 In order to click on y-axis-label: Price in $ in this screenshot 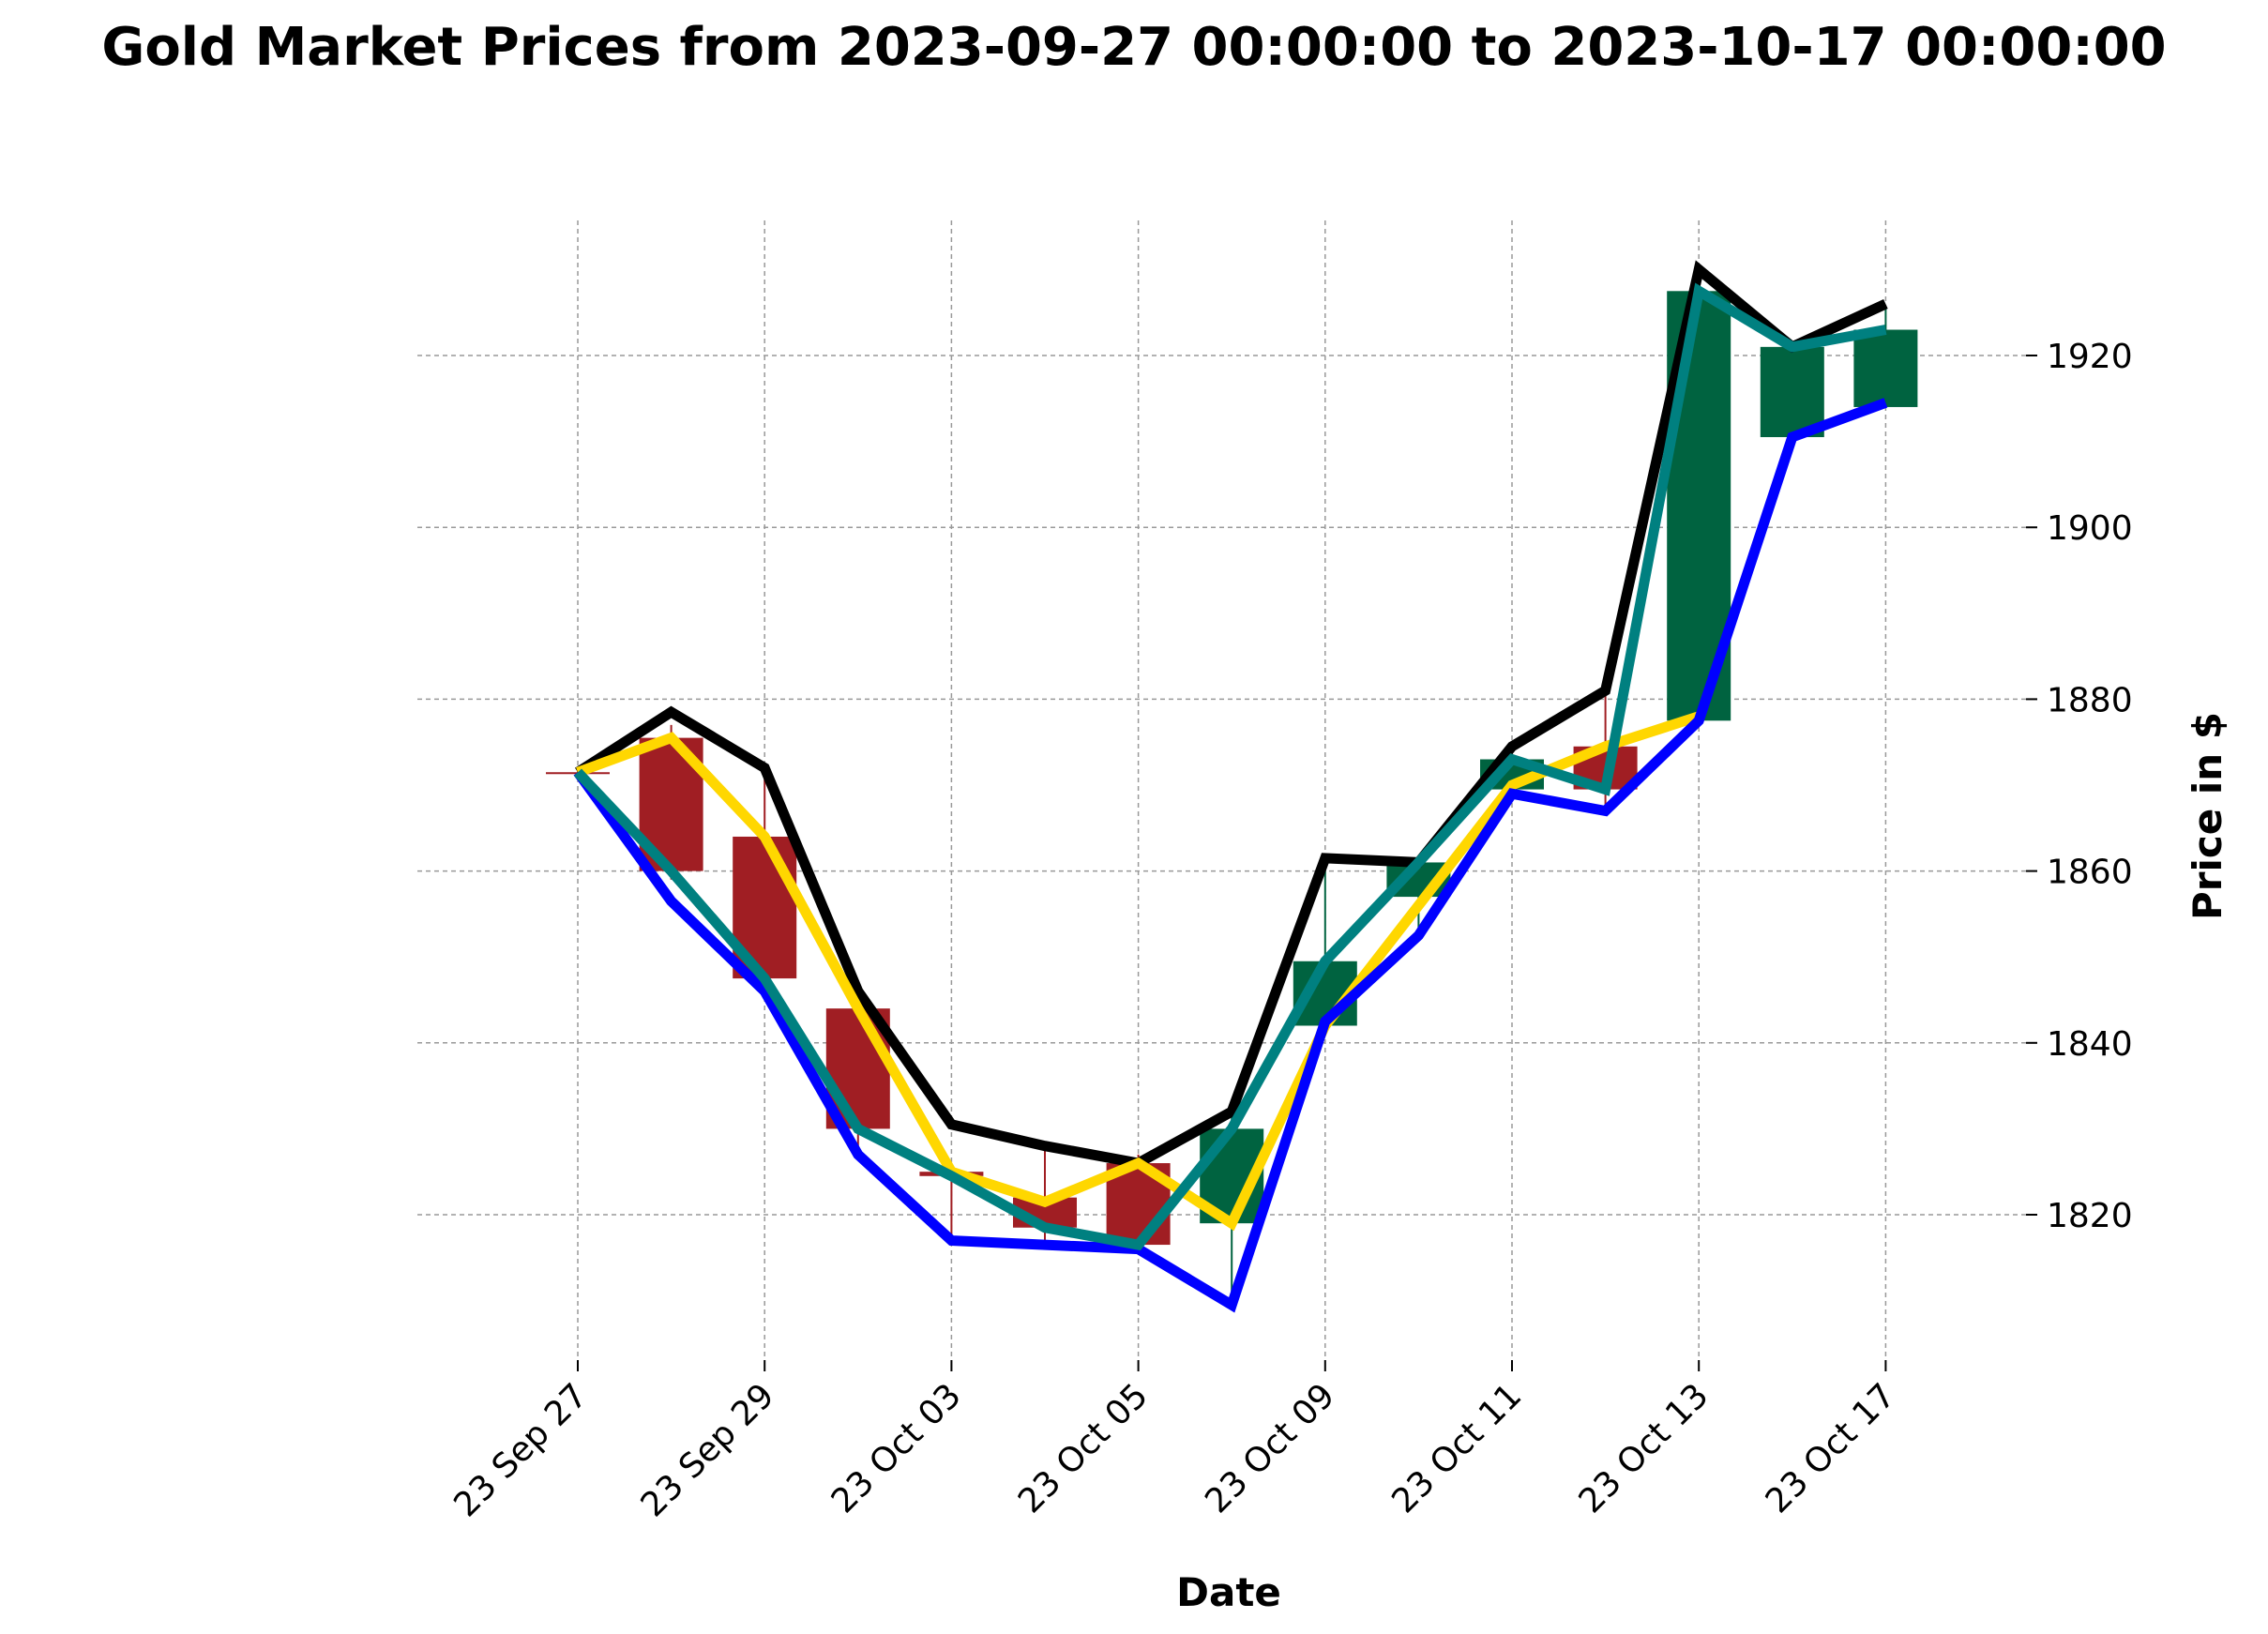, I will do `click(2207, 816)`.